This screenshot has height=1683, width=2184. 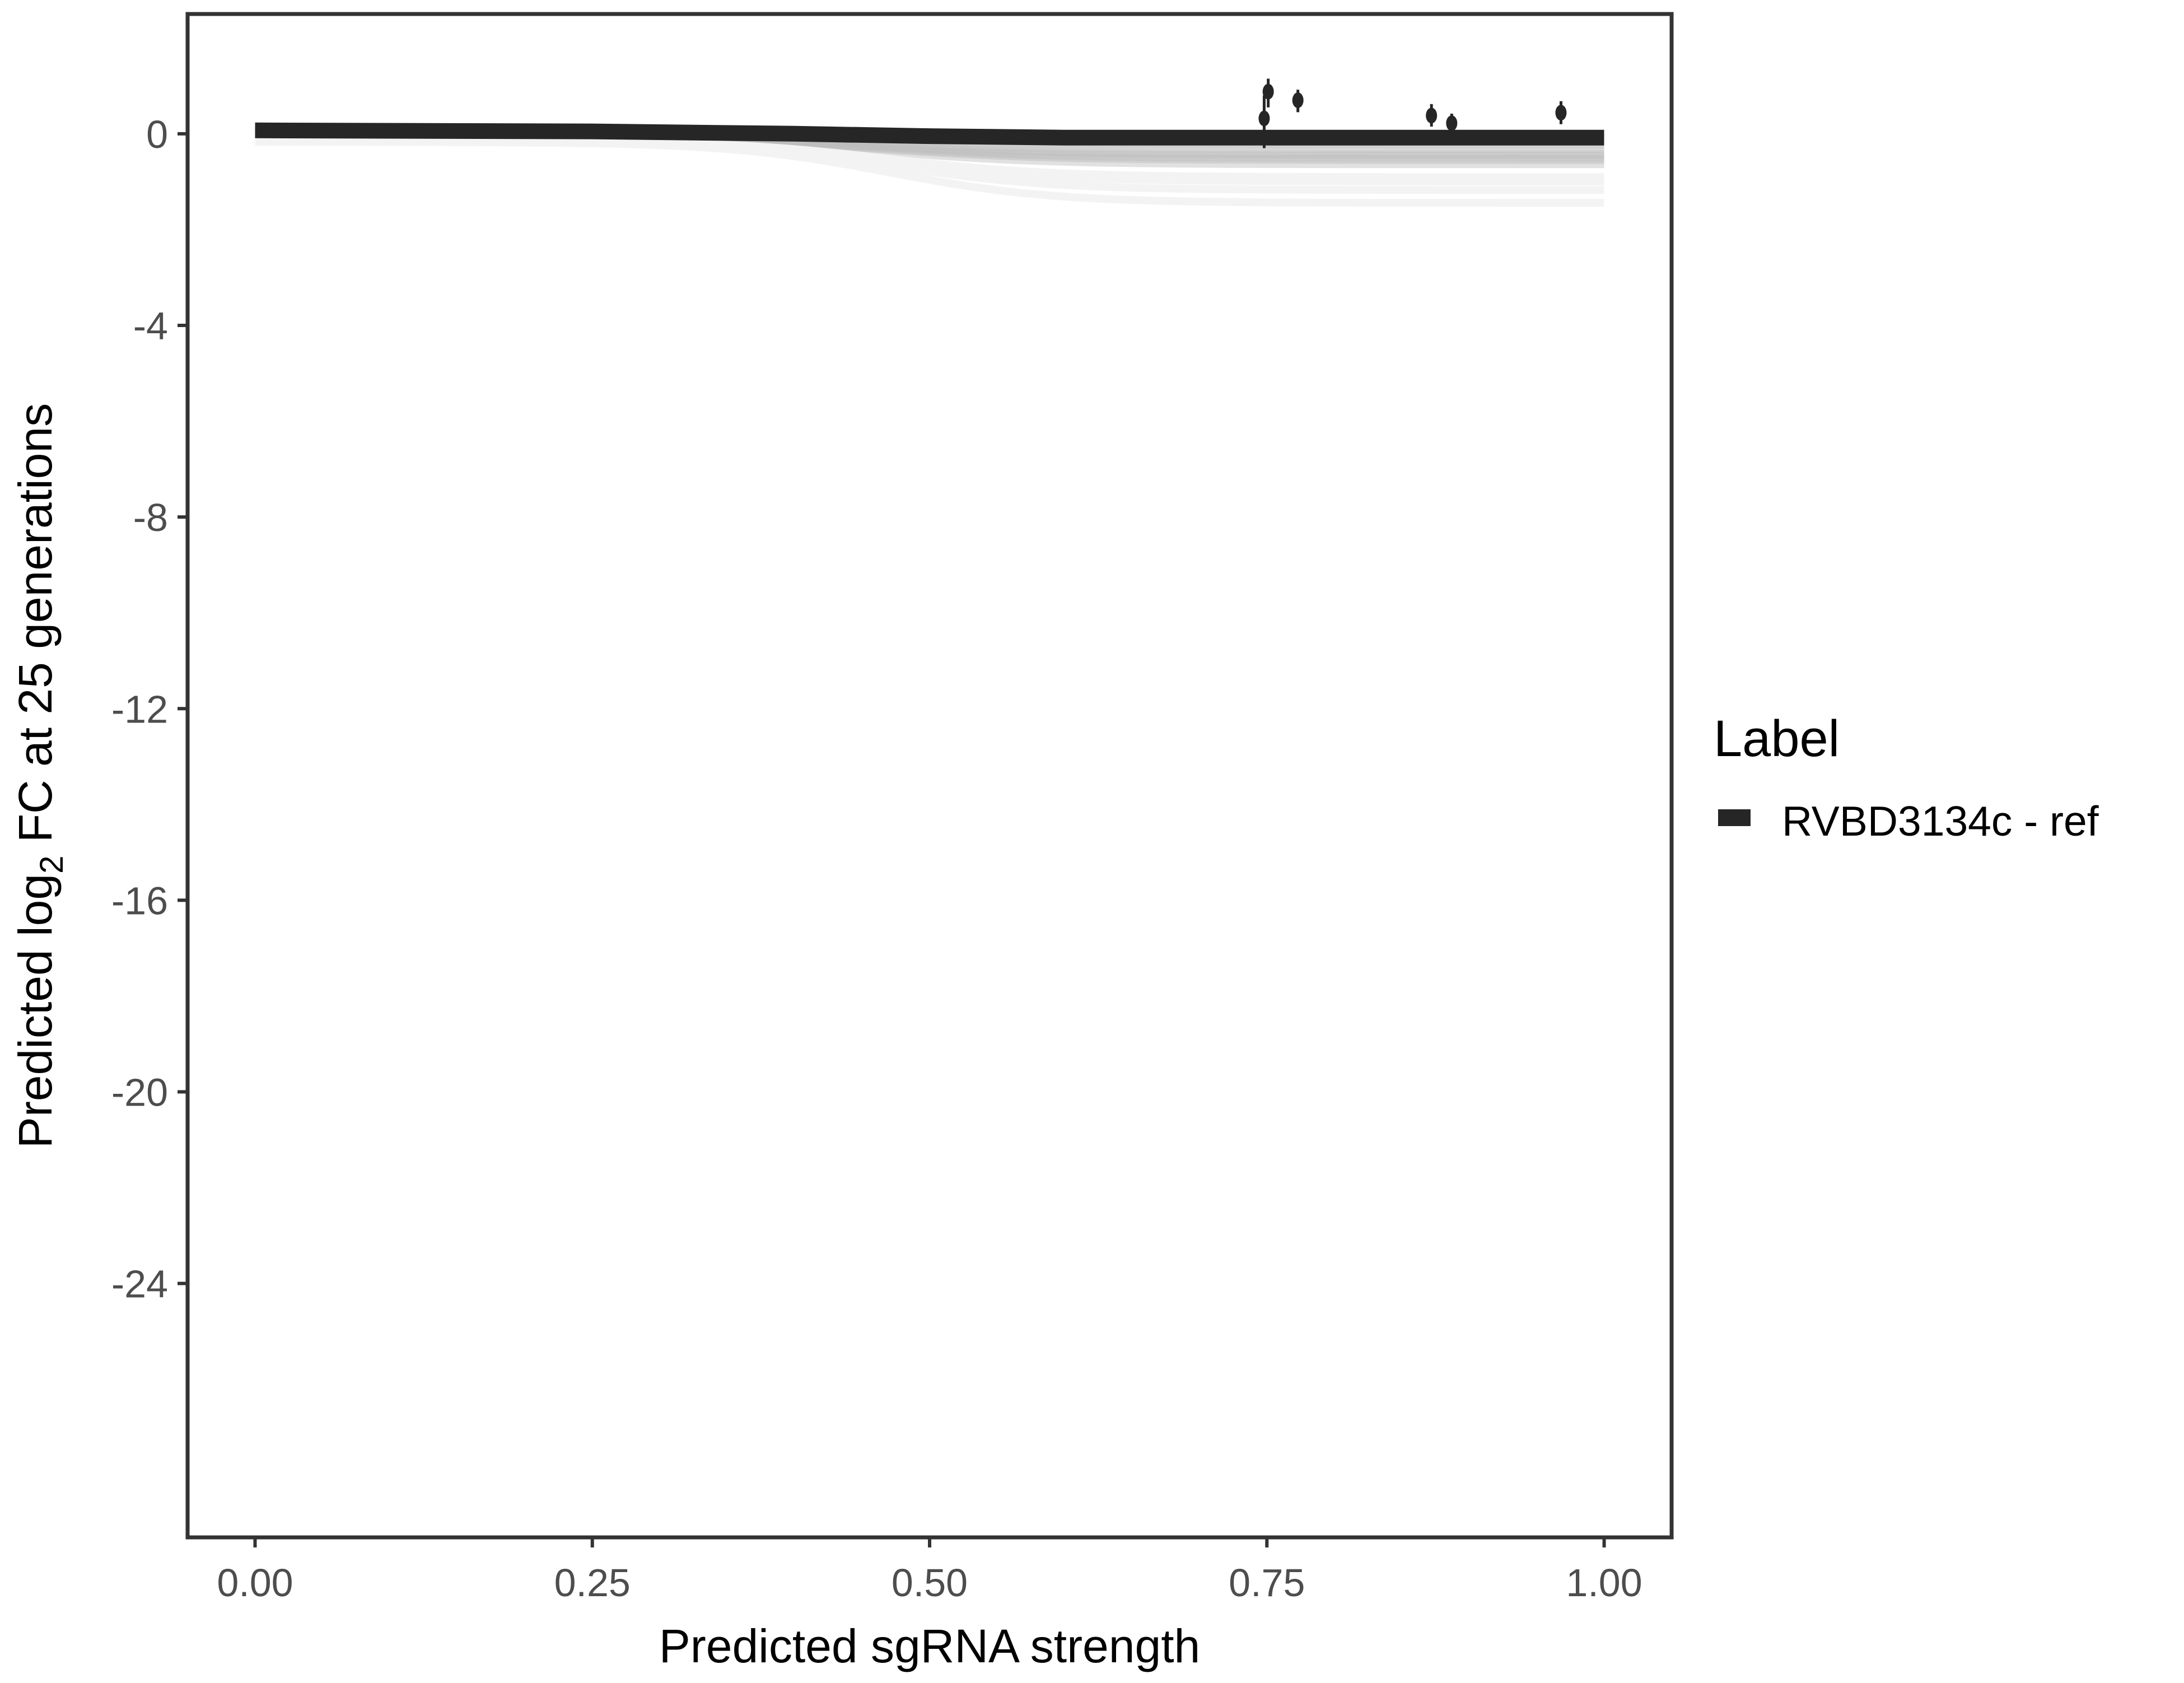 What do you see at coordinates (151, 517) in the screenshot?
I see `y-tick-label: -8` at bounding box center [151, 517].